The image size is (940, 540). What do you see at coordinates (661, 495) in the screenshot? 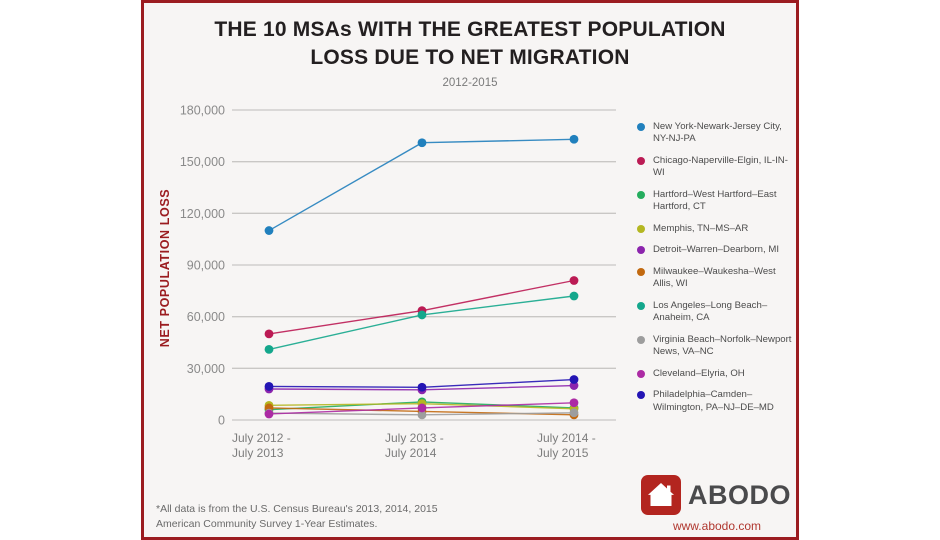
I see `house-icon` at bounding box center [661, 495].